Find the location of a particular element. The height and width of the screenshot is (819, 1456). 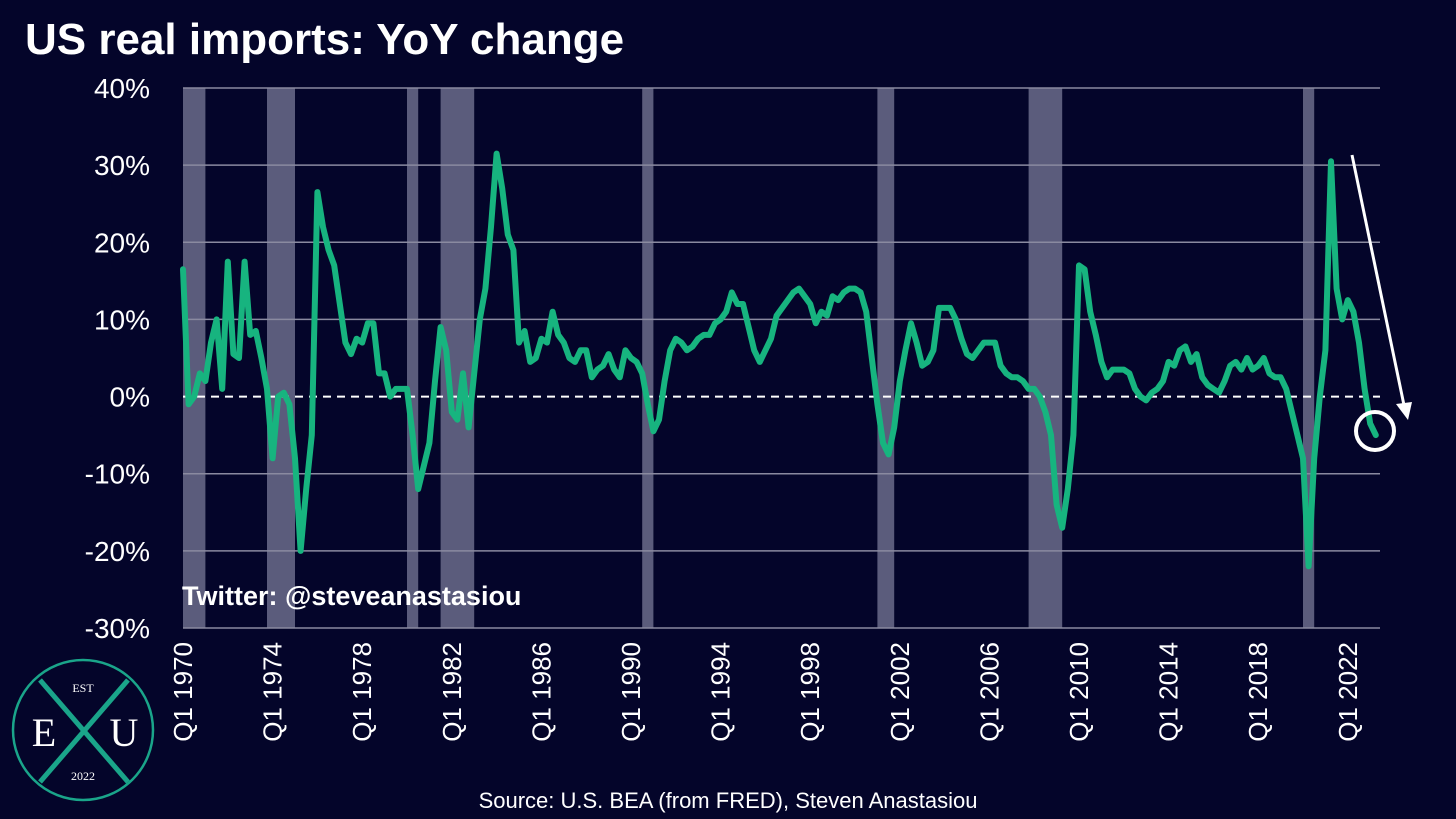

x-tick-label: Q1 2018 is located at coordinates (1258, 692).